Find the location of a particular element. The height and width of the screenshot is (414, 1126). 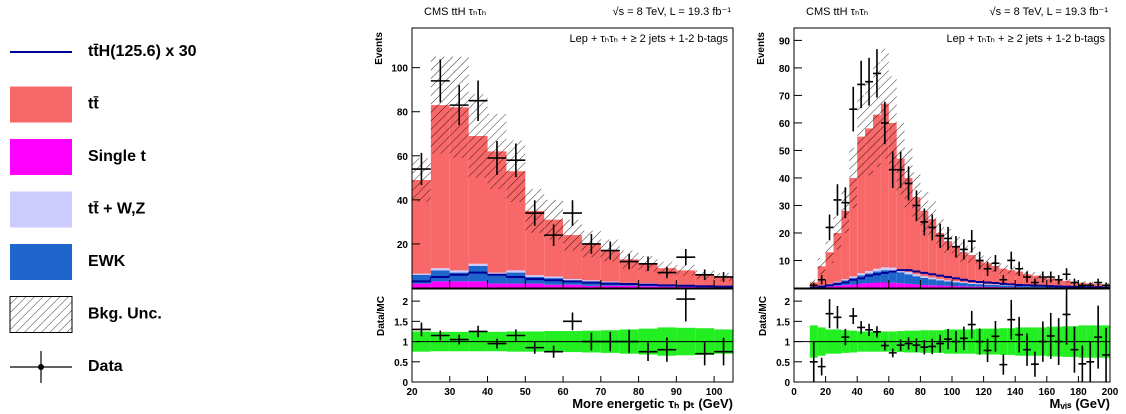

y-tick-label: 80 is located at coordinates (785, 69).